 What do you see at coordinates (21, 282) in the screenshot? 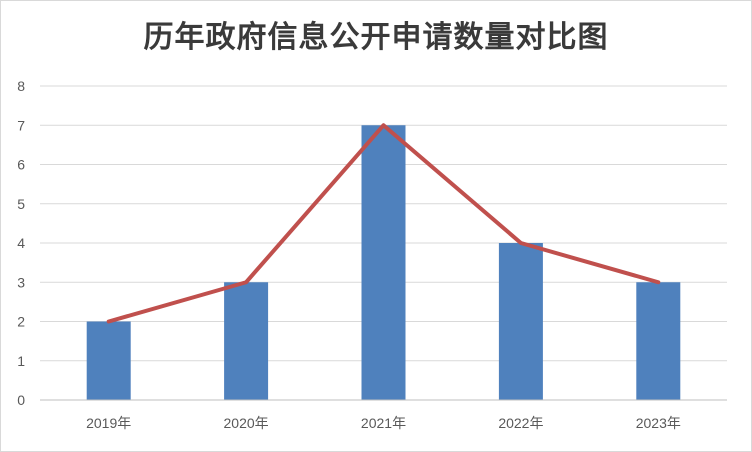
I see `y-tick-label: 3` at bounding box center [21, 282].